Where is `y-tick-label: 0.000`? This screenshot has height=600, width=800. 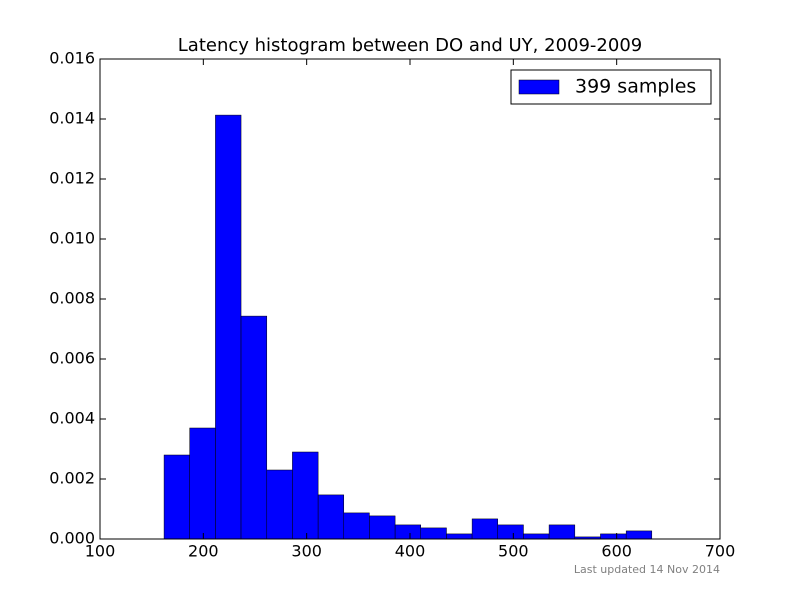 y-tick-label: 0.000 is located at coordinates (72, 538).